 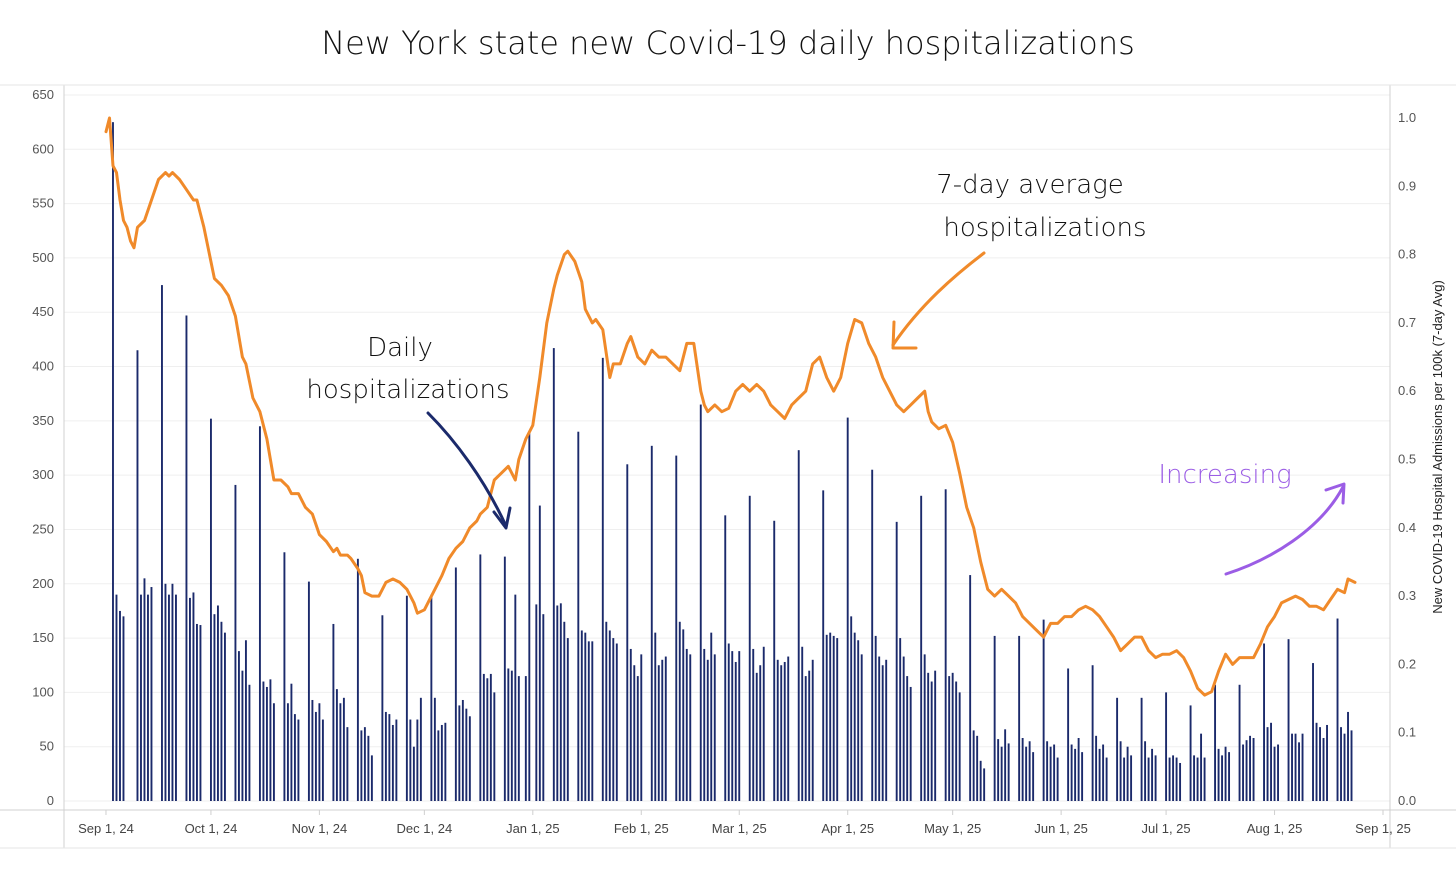 I want to click on right-axis-ticks: 0.0 0.1 0.2 0.3 0.4 0.5 0.6 0.7 0.8 0.9 1.0, so click(x=1407, y=459).